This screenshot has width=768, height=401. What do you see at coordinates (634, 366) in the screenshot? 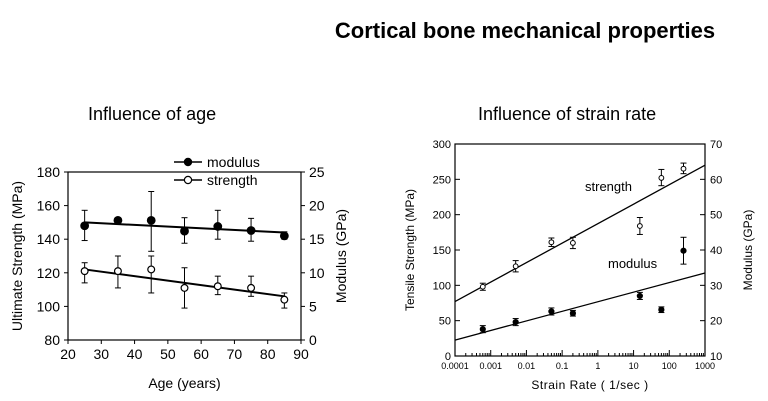
I see `rate-x-tick-label: 10` at bounding box center [634, 366].